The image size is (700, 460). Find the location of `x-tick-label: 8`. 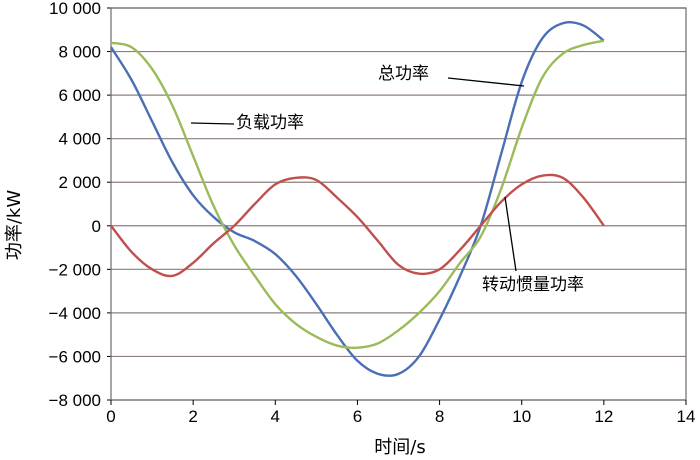

x-tick-label: 8 is located at coordinates (439, 416).